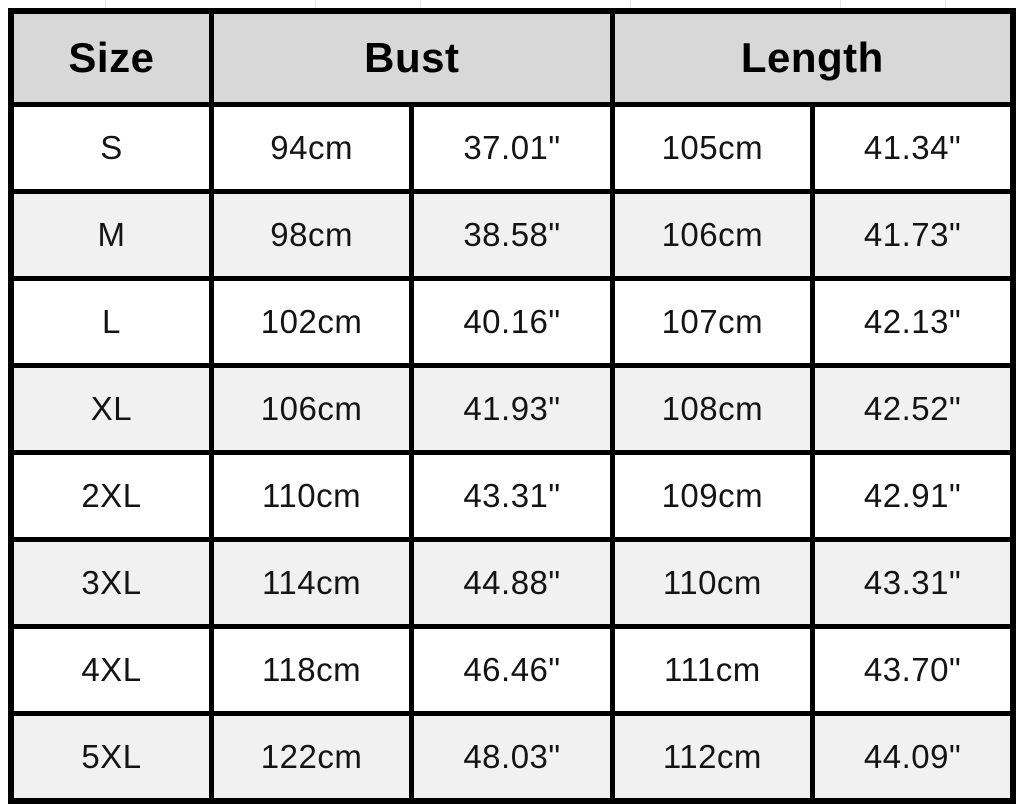  I want to click on length-in-cell: 42.52", so click(913, 409).